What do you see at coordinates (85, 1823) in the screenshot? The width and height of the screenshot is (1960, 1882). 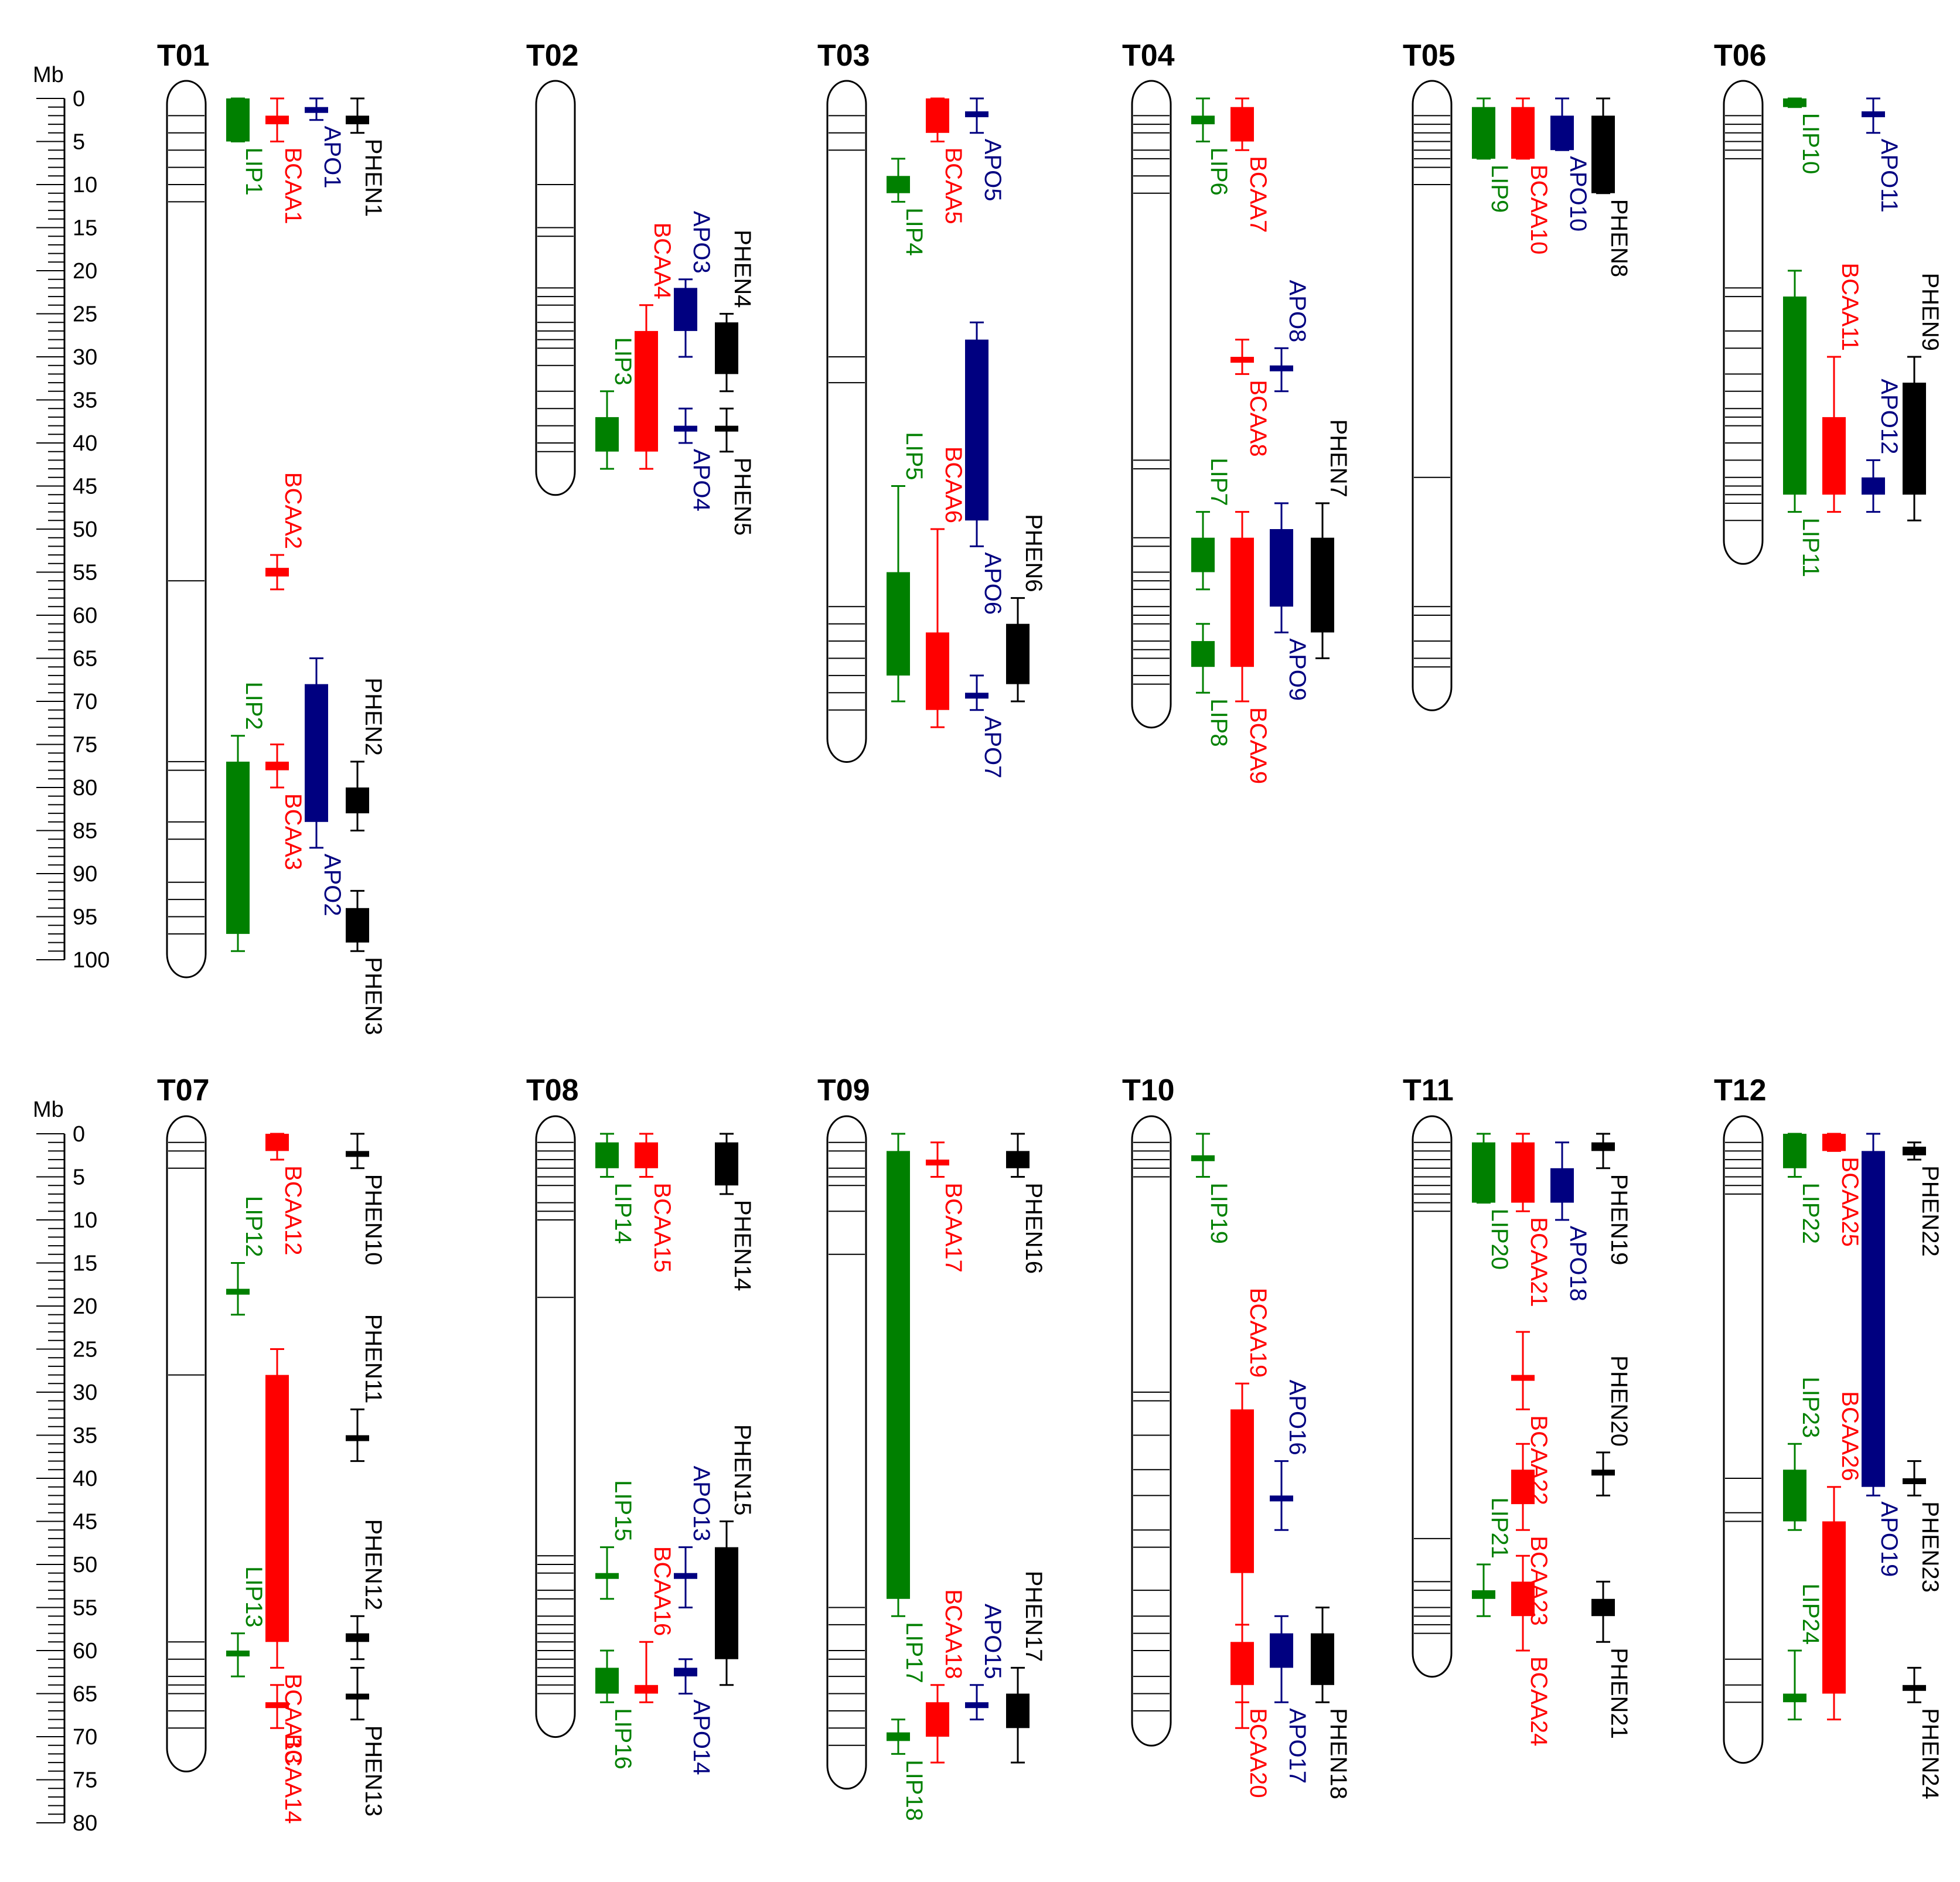 I see `axis-tick-label: 80` at bounding box center [85, 1823].